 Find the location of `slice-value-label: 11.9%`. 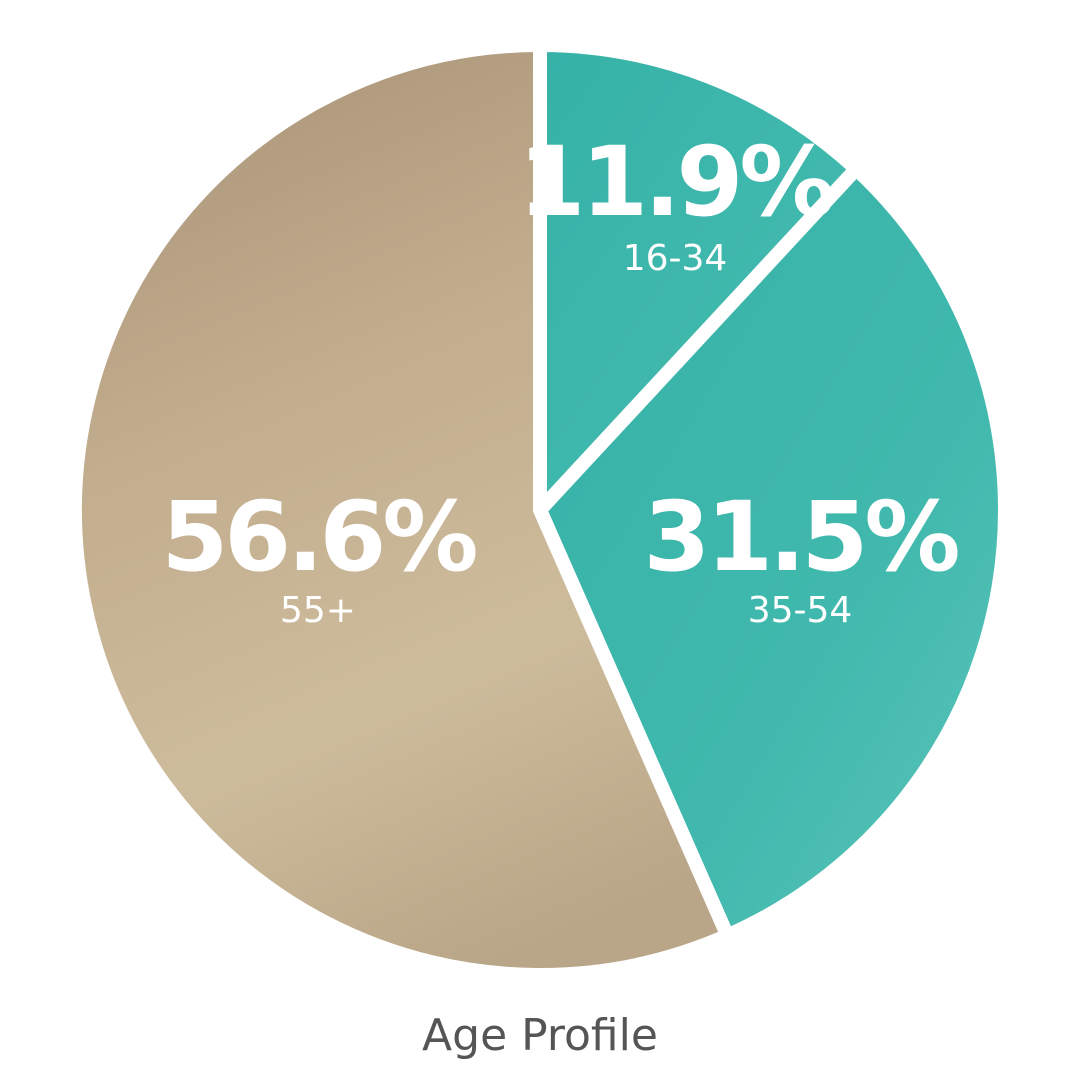

slice-value-label: 11.9% is located at coordinates (675, 182).